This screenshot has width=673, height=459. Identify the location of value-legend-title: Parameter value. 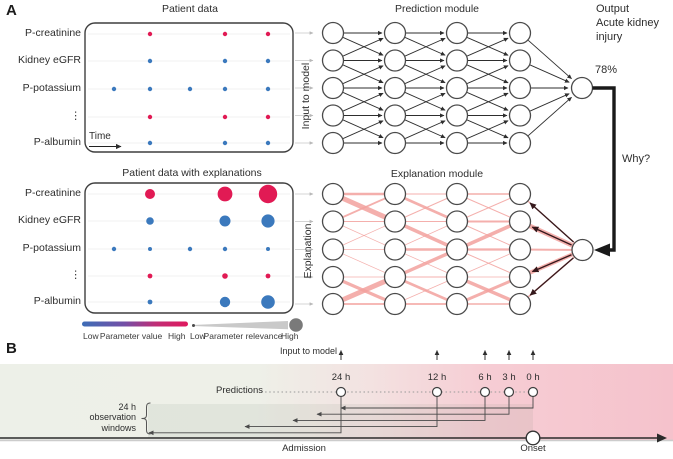
(131, 336).